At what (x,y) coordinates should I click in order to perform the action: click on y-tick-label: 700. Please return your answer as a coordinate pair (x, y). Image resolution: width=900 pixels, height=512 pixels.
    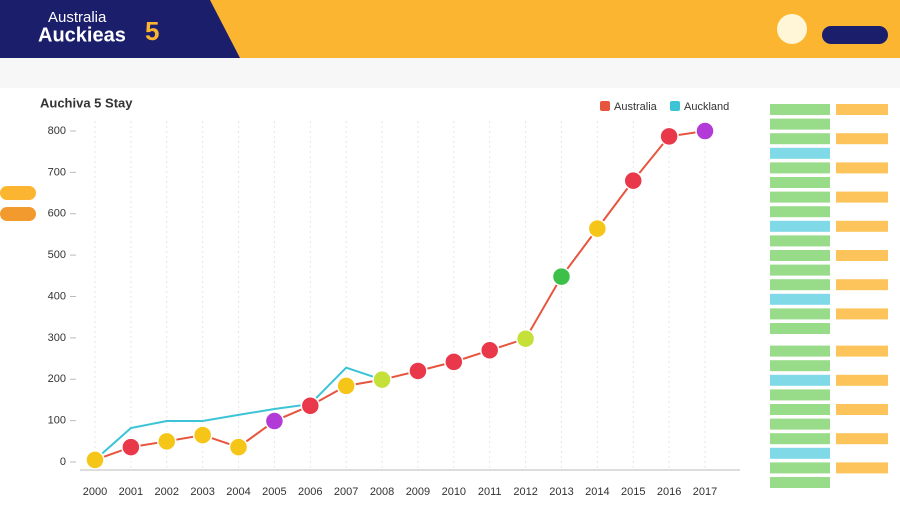
    Looking at the image, I should click on (57, 172).